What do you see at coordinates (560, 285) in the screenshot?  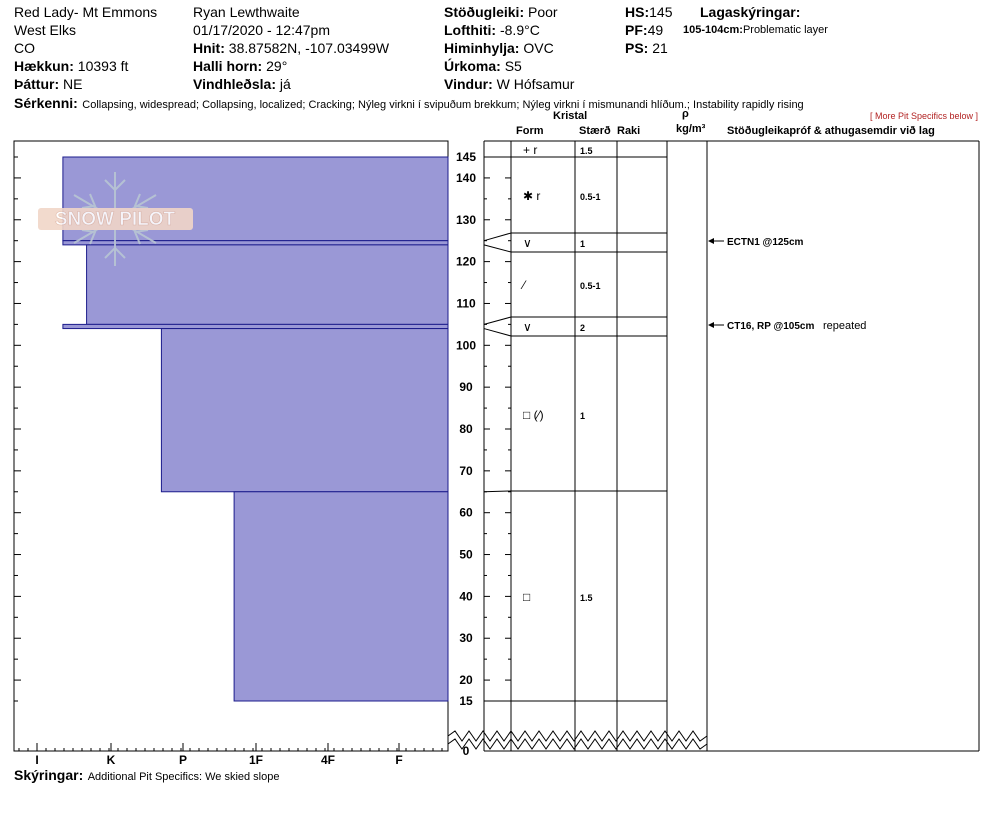 I see `crystal-row: ⁄ 0.5-1` at bounding box center [560, 285].